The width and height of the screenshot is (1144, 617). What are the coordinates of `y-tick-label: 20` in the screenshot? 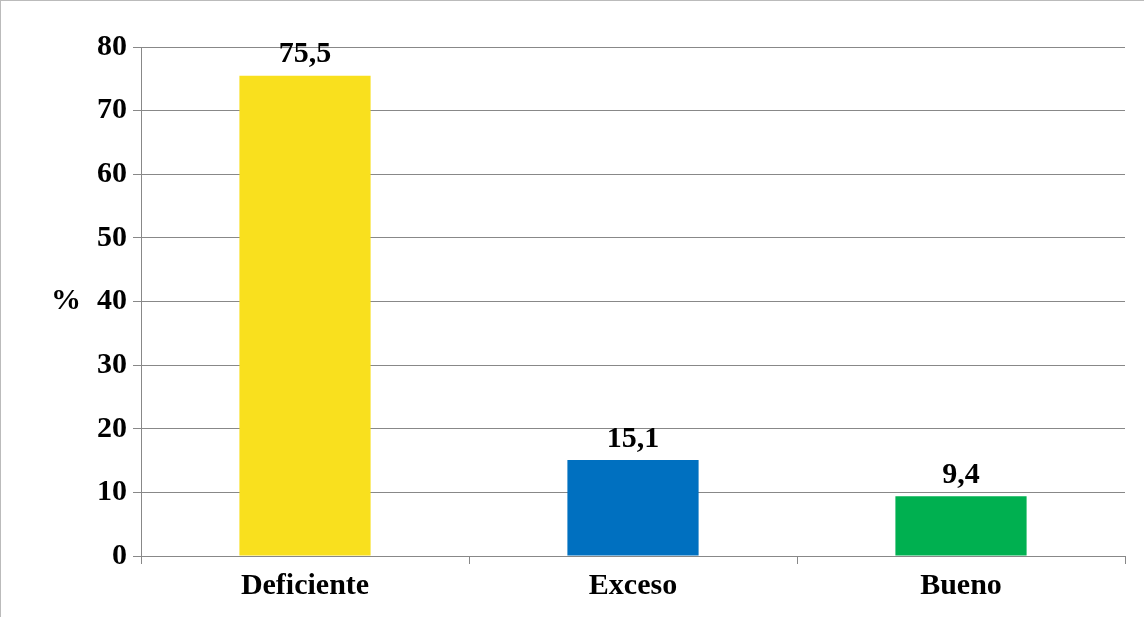 It's located at (112, 426).